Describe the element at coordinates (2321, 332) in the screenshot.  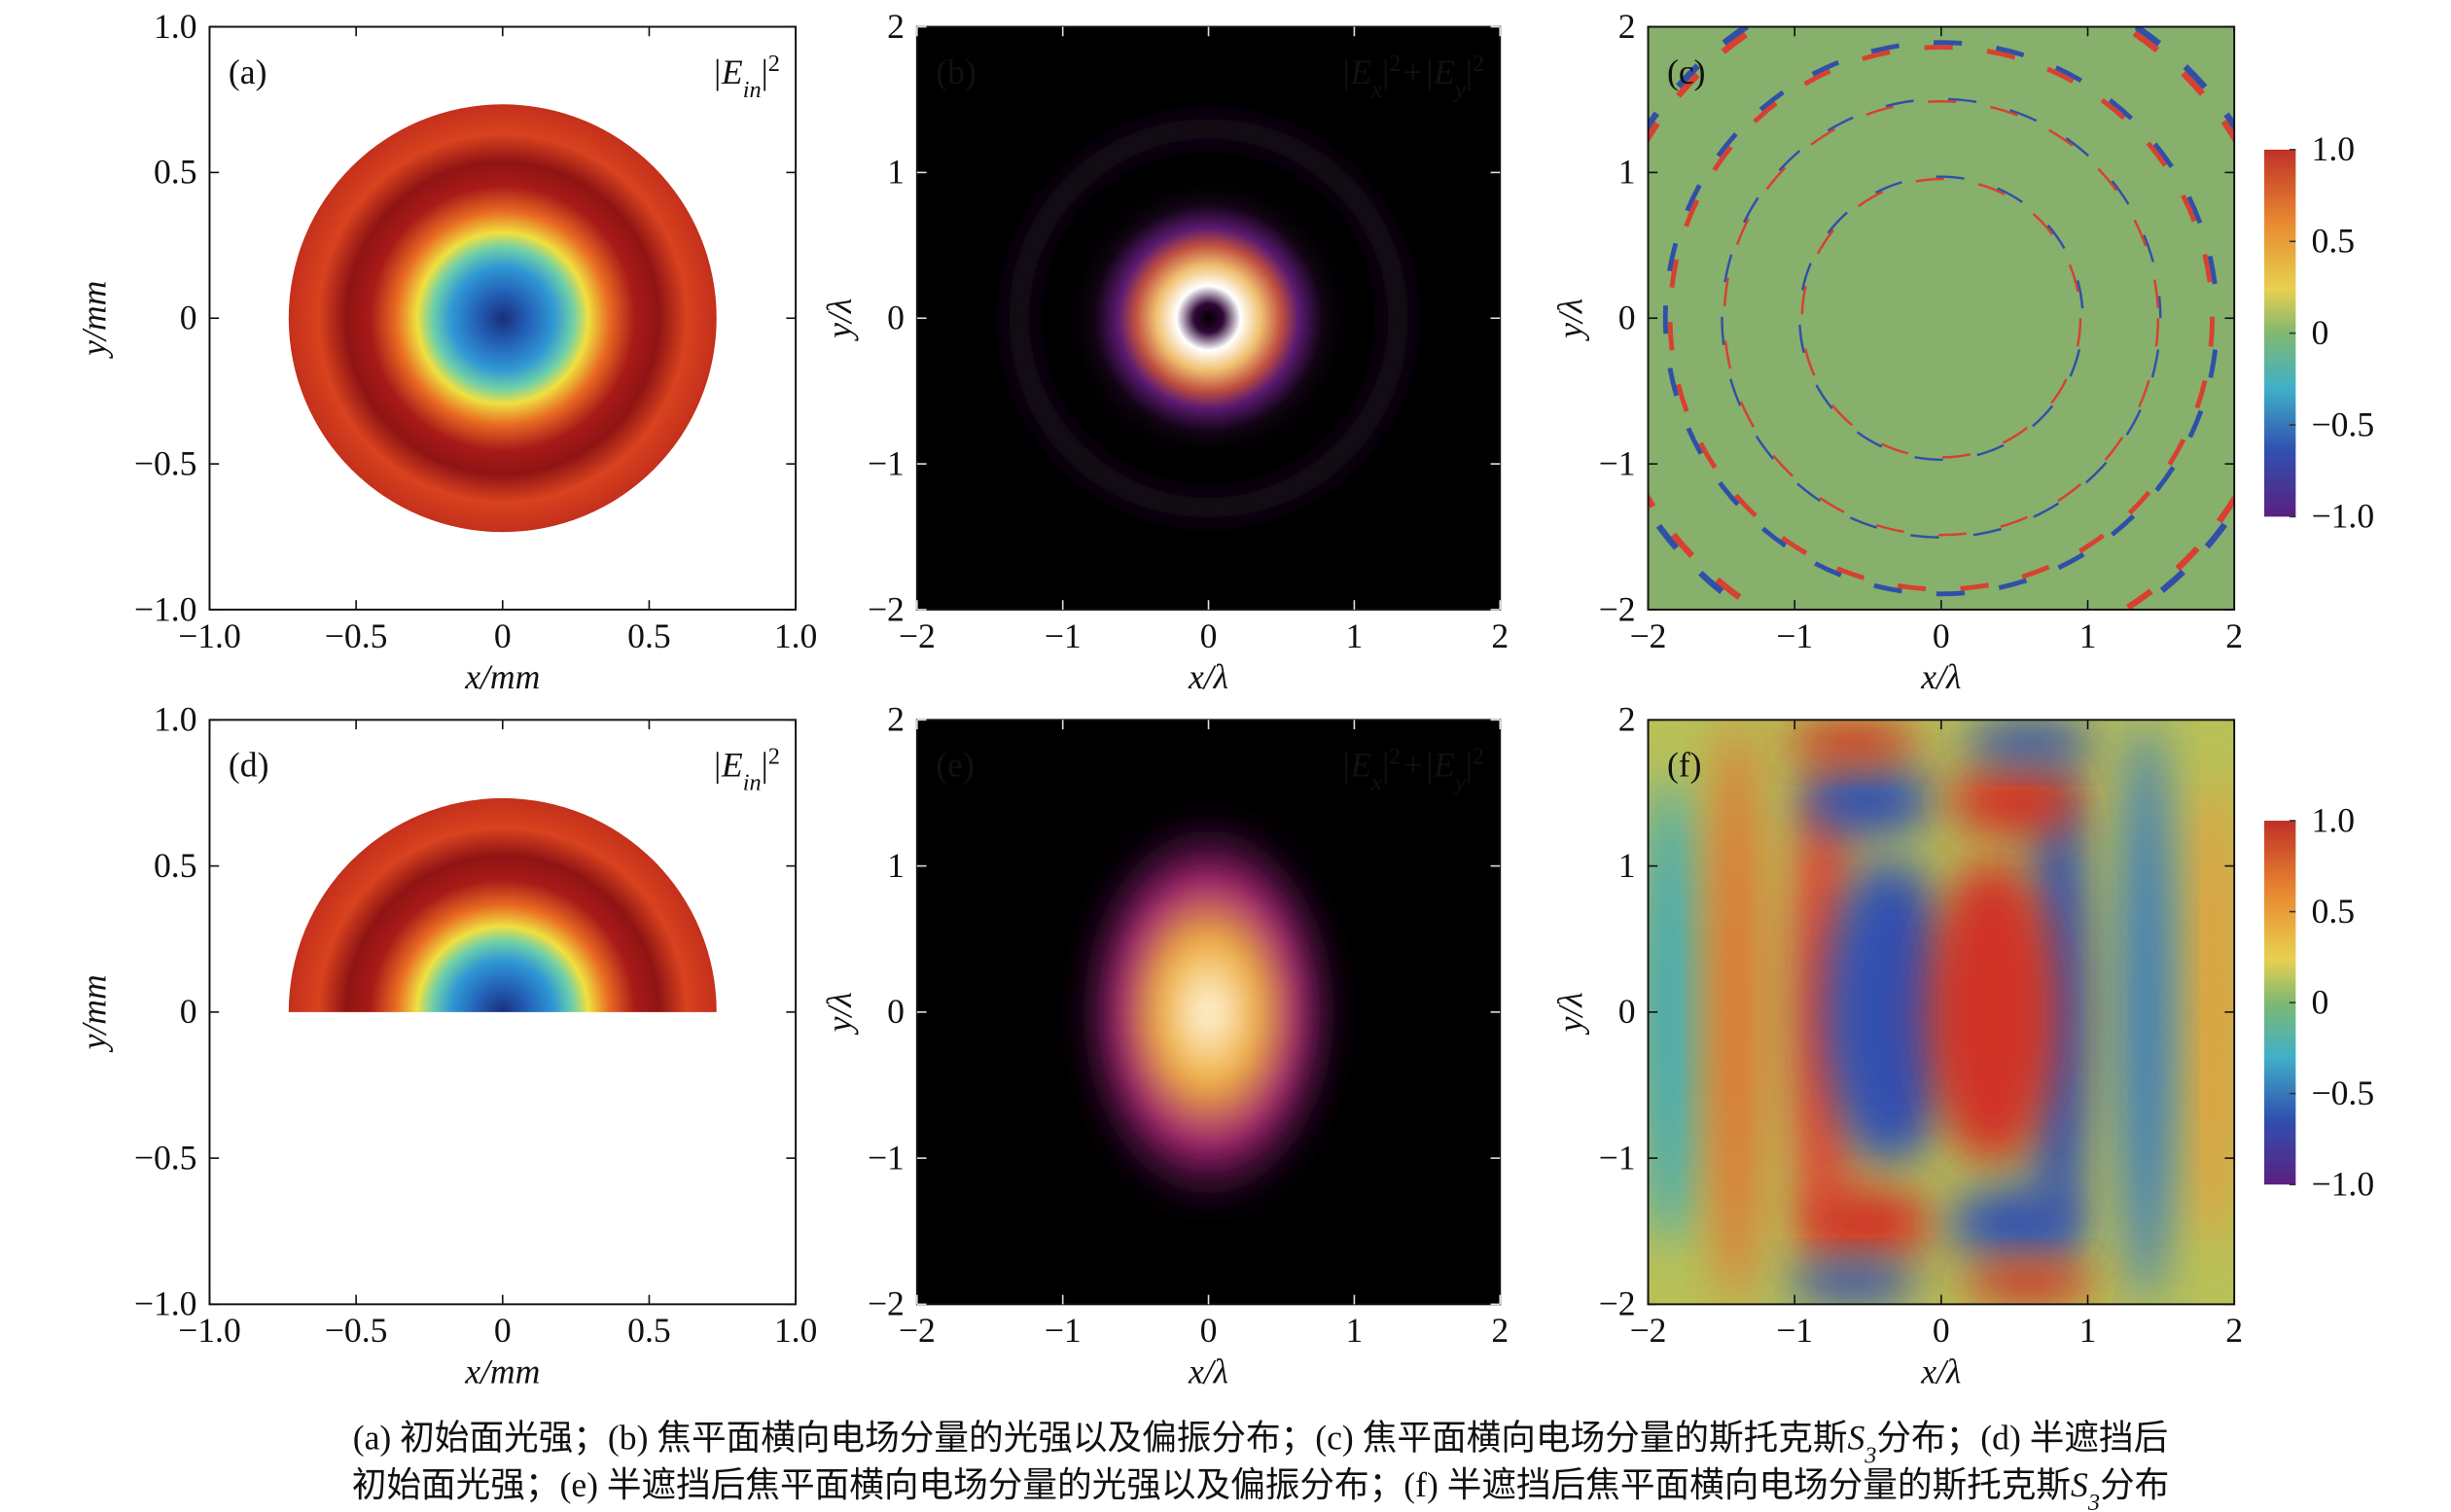
I see `colorbar-tick-label: 0` at that location.